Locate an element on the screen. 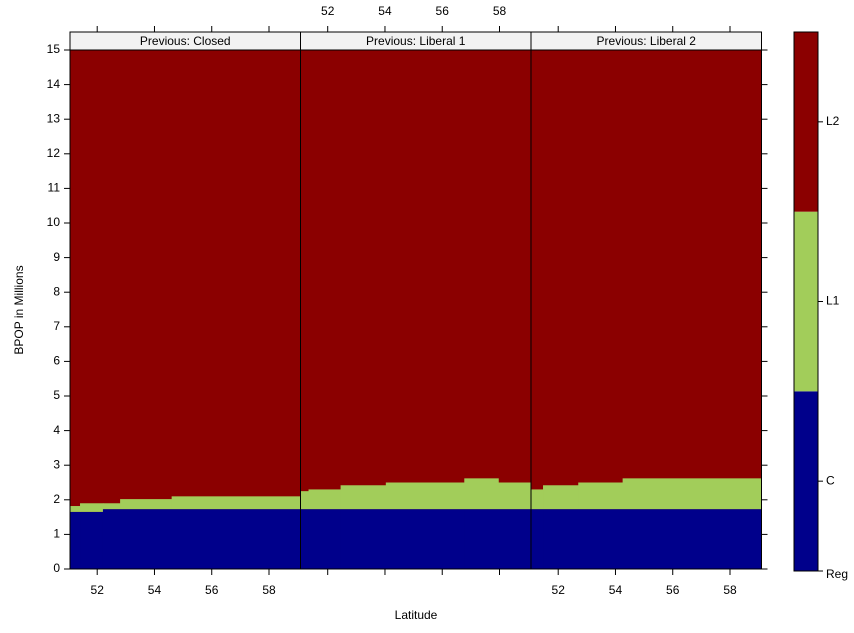 The width and height of the screenshot is (854, 633). panel-title: Previous: Liberal 1 is located at coordinates (416, 41).